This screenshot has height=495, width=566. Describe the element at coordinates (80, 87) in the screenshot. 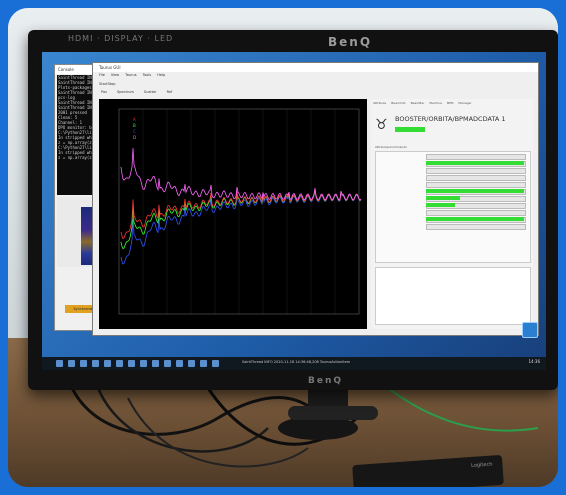

I see `console-line: Plots-packages/cad` at that location.